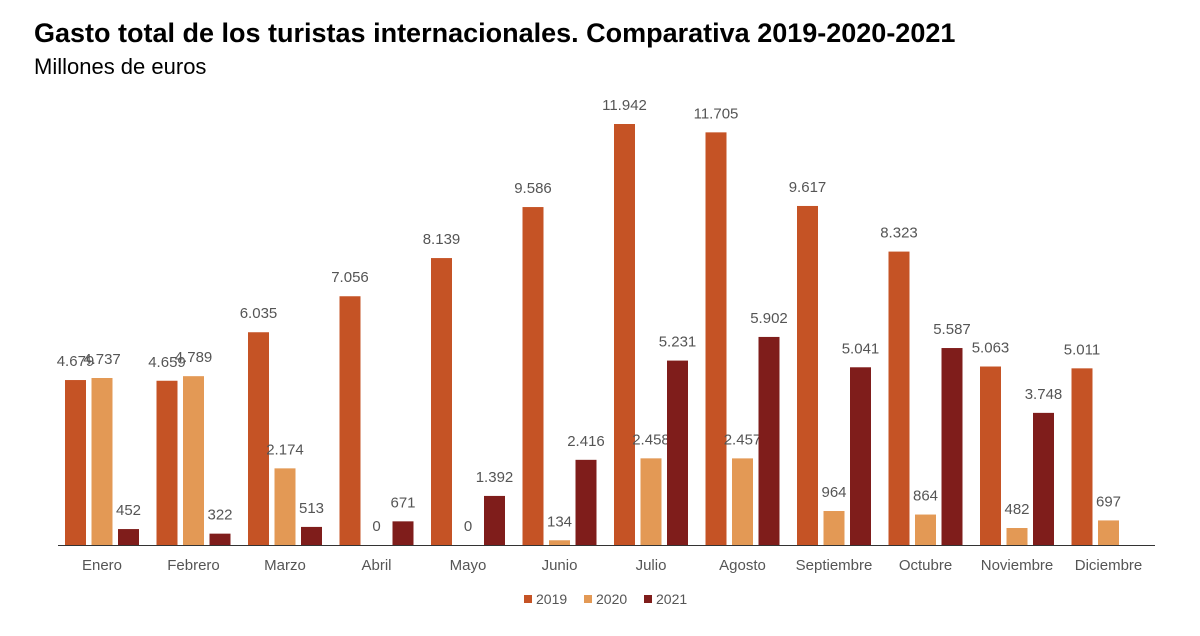  Describe the element at coordinates (677, 452) in the screenshot. I see `bar-2021-julio` at that location.